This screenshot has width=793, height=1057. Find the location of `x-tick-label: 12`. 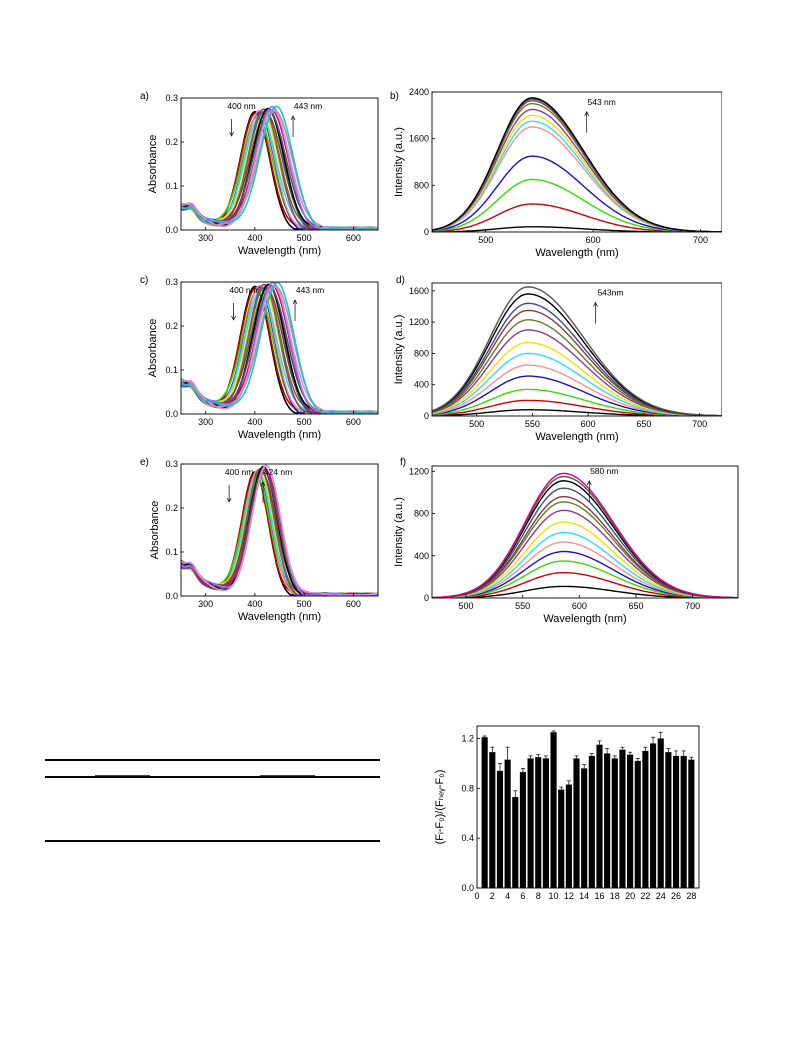

x-tick-label: 12 is located at coordinates (569, 896).